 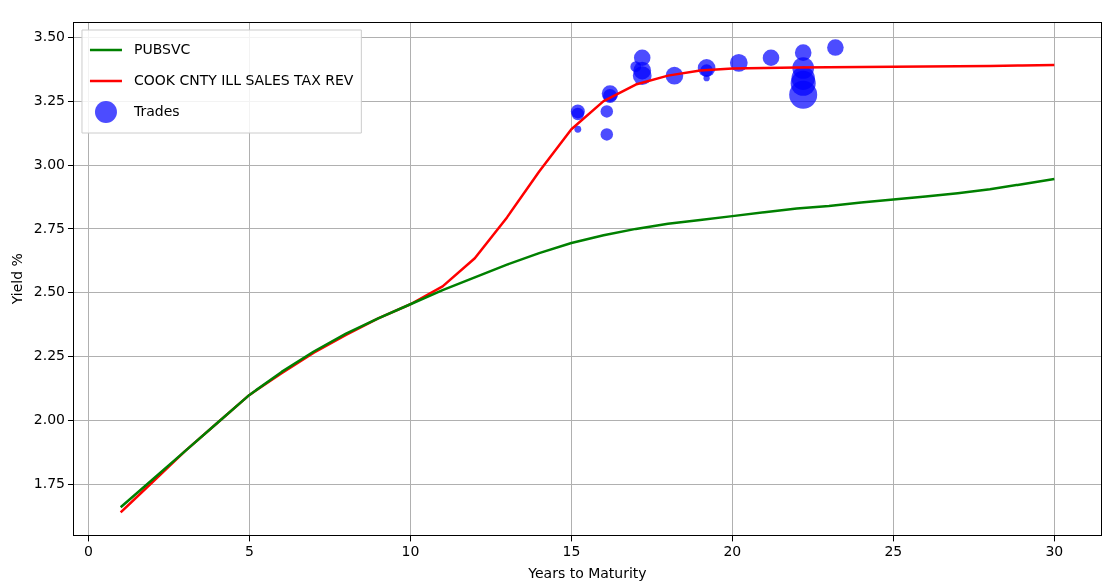 What do you see at coordinates (49, 291) in the screenshot?
I see `y-tick-label: 2.50` at bounding box center [49, 291].